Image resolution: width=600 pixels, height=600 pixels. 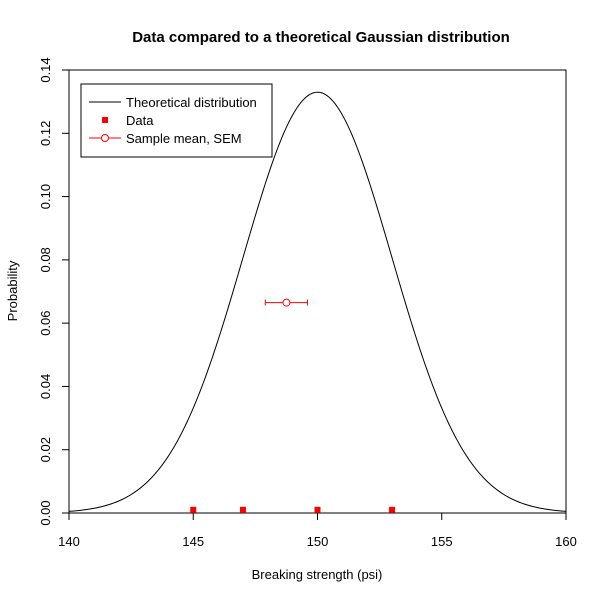 What do you see at coordinates (140, 120) in the screenshot?
I see `legend-label: Data` at bounding box center [140, 120].